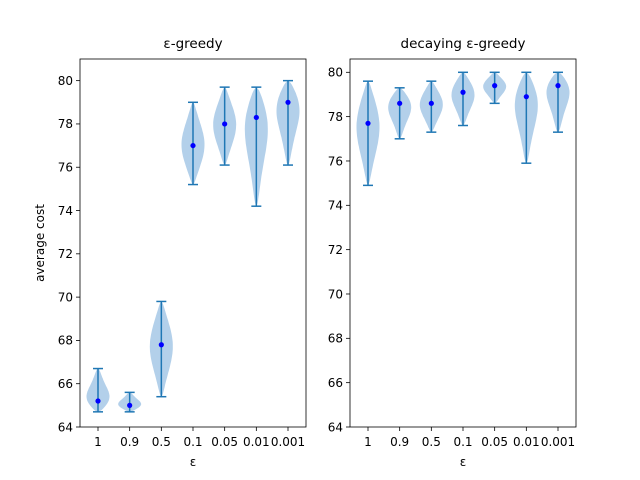 The width and height of the screenshot is (640, 480). I want to click on left-x-tick-label-4: 0.05, so click(224, 442).